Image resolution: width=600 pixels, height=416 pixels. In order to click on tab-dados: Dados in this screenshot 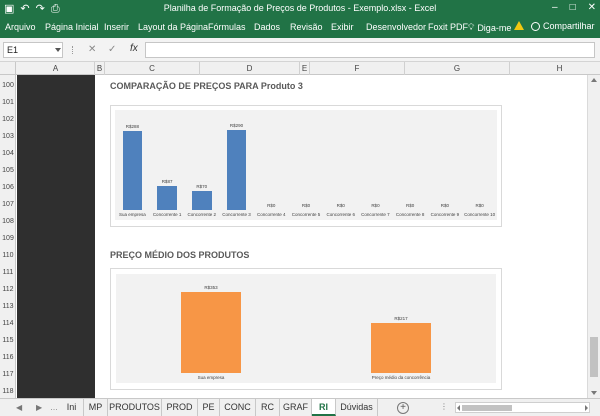, I will do `click(267, 27)`.